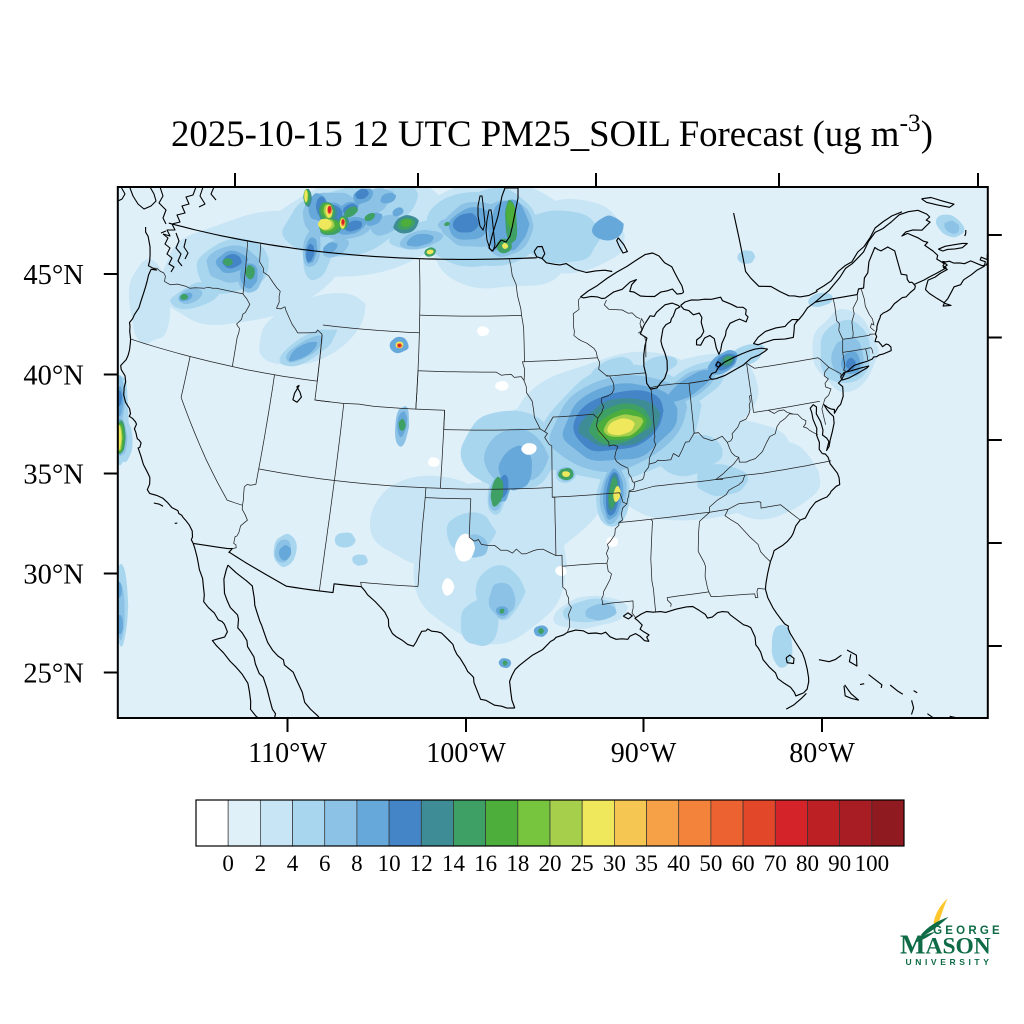  What do you see at coordinates (389, 863) in the screenshot?
I see `svg-text: 10` at bounding box center [389, 863].